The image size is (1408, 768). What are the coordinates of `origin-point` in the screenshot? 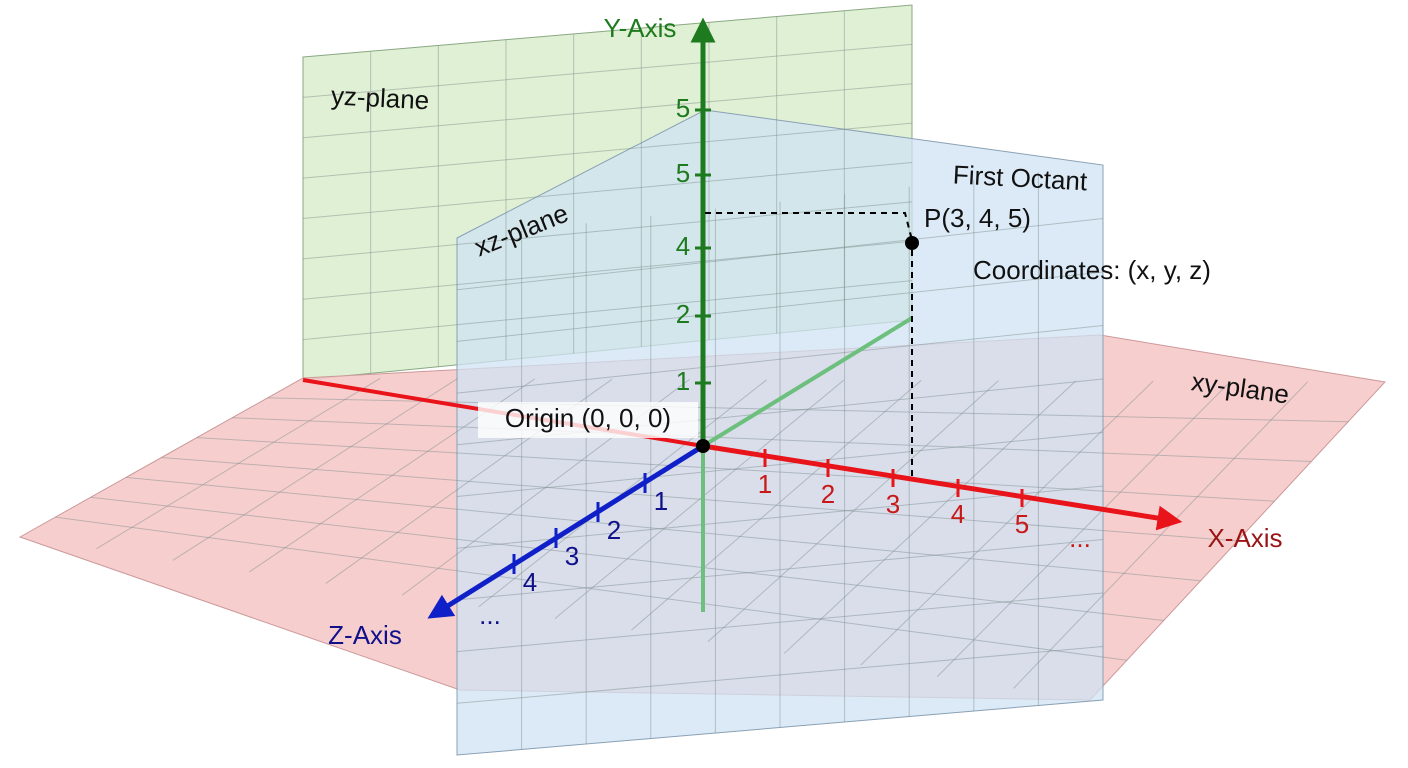 It's located at (703, 446).